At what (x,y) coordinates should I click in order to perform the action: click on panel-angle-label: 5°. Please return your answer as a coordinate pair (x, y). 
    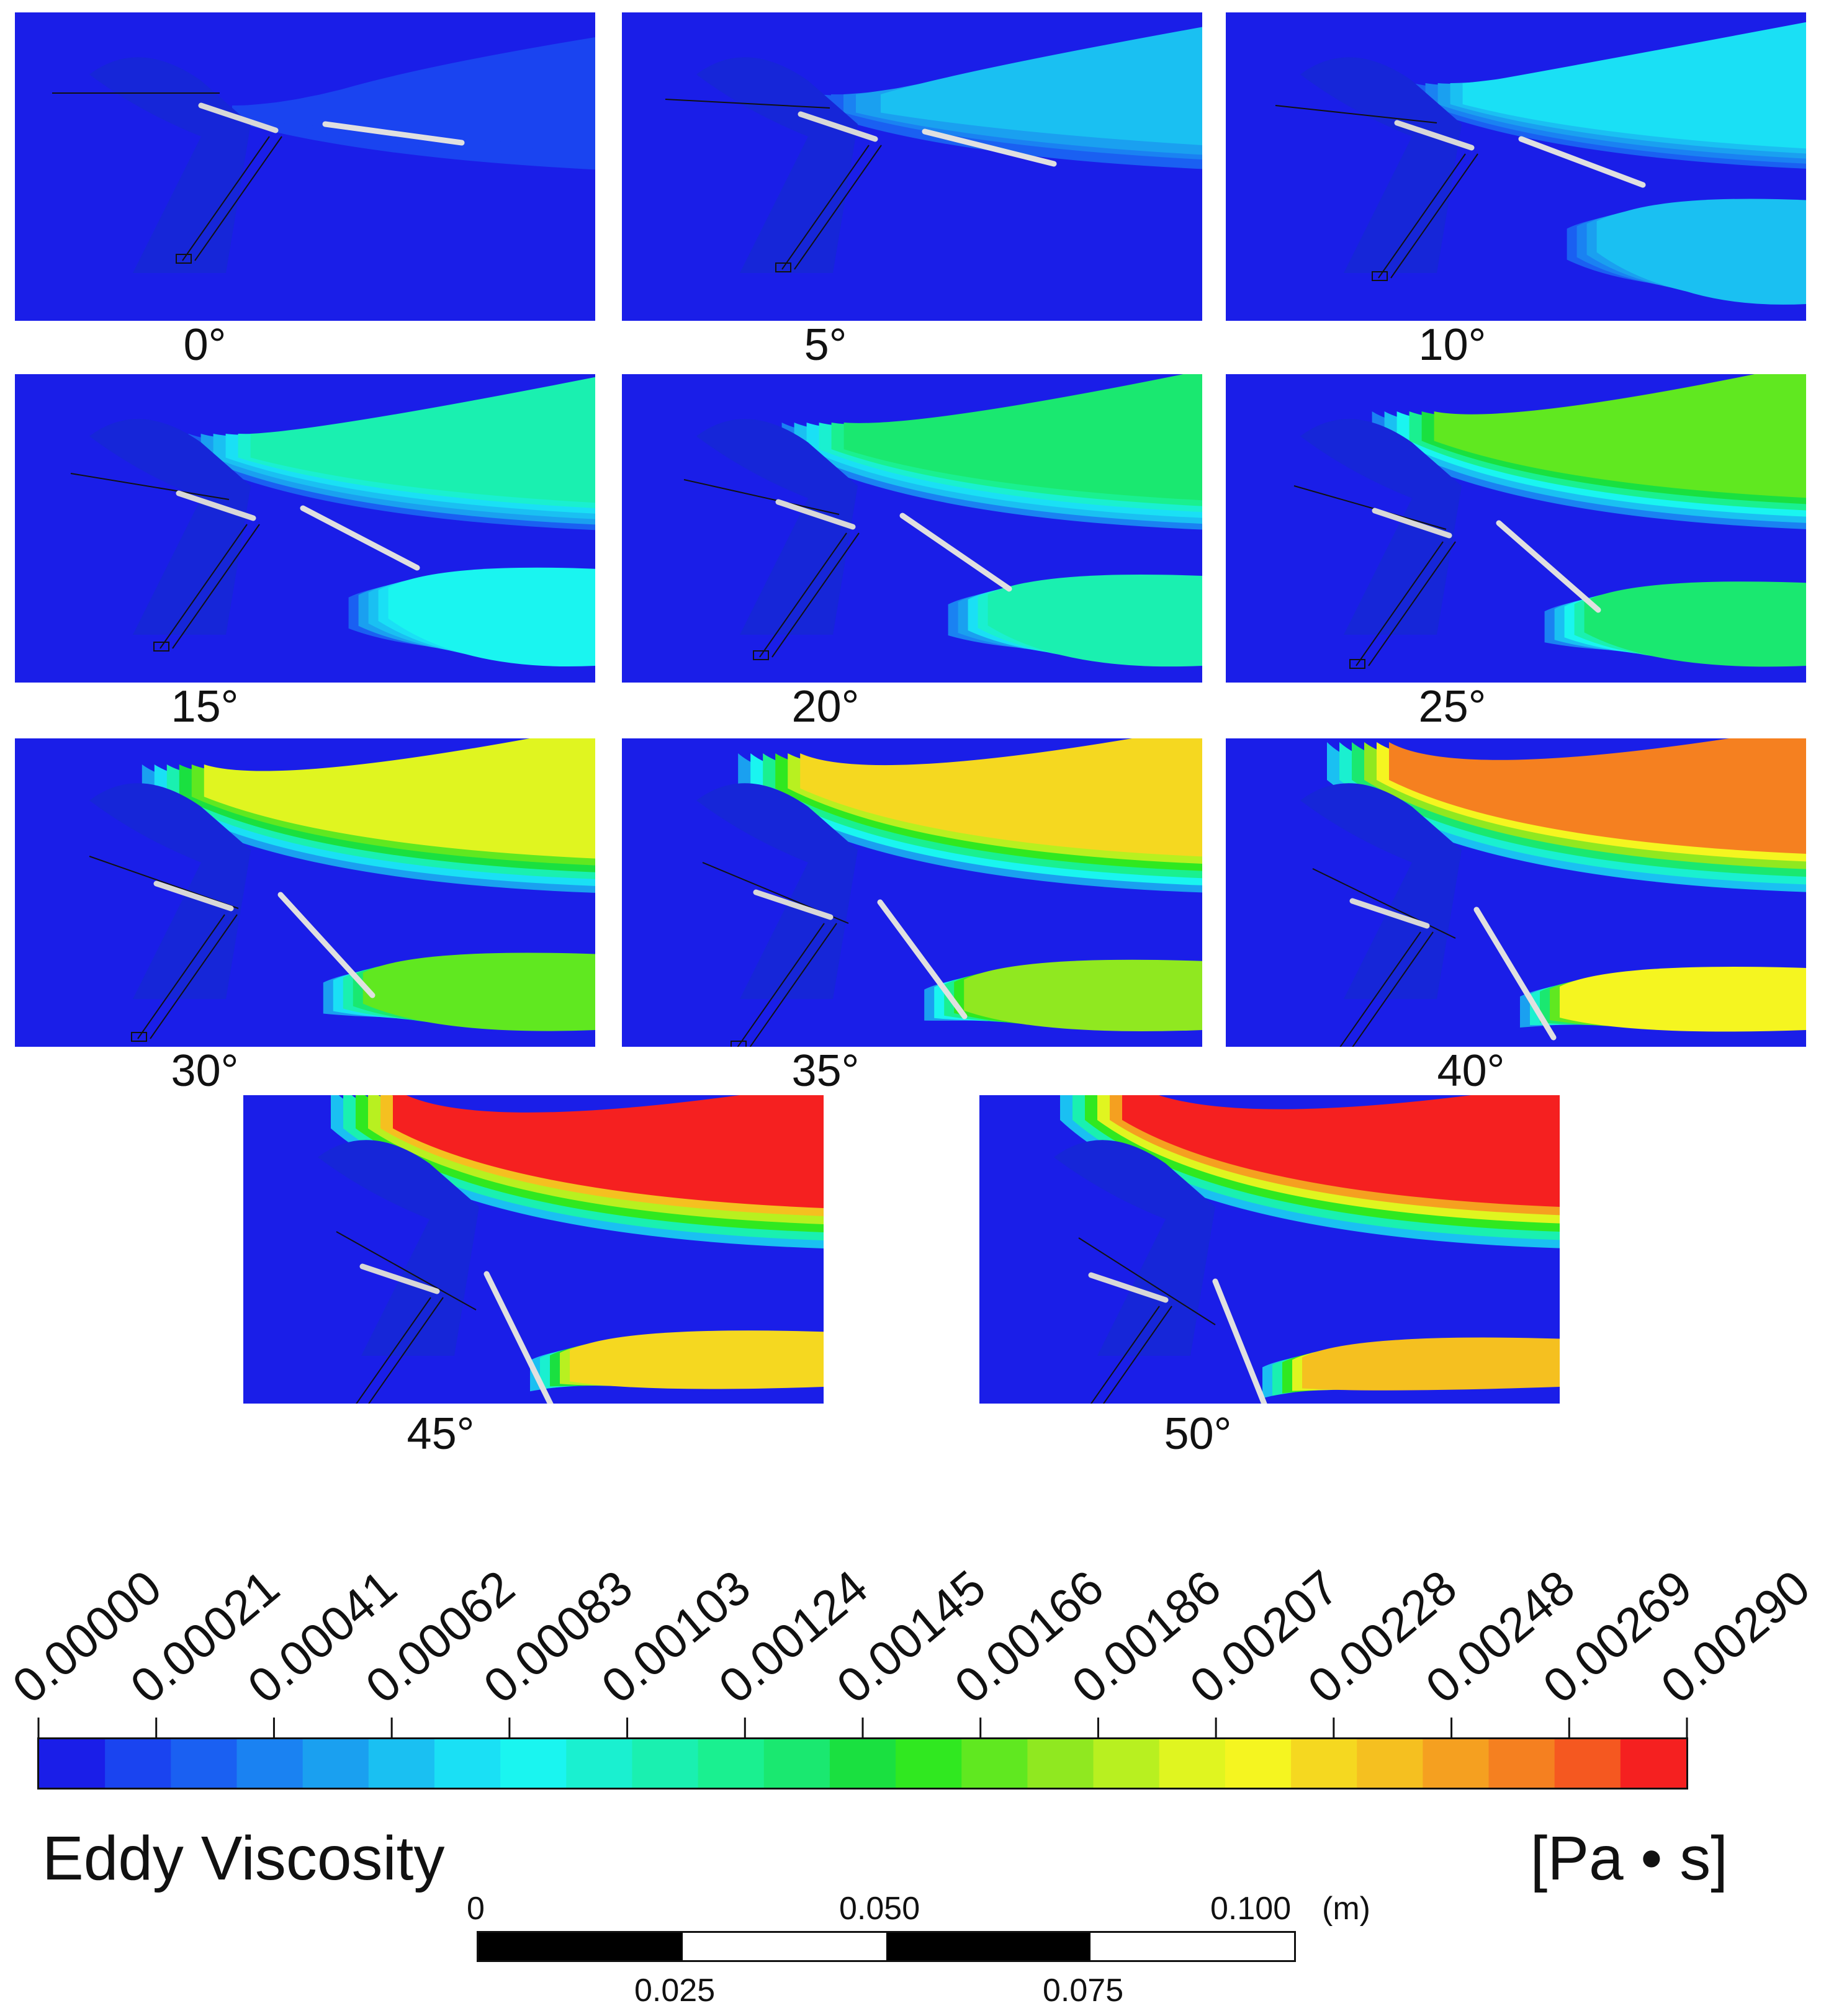
    Looking at the image, I should click on (825, 345).